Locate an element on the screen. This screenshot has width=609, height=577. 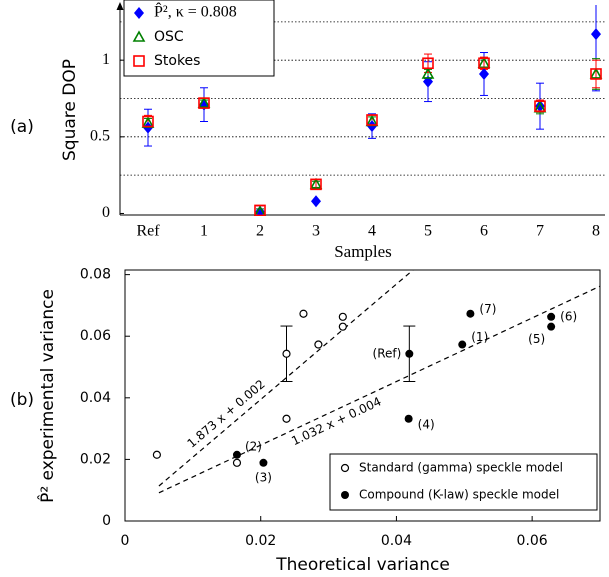
x-axis-label: Samples is located at coordinates (363, 251).